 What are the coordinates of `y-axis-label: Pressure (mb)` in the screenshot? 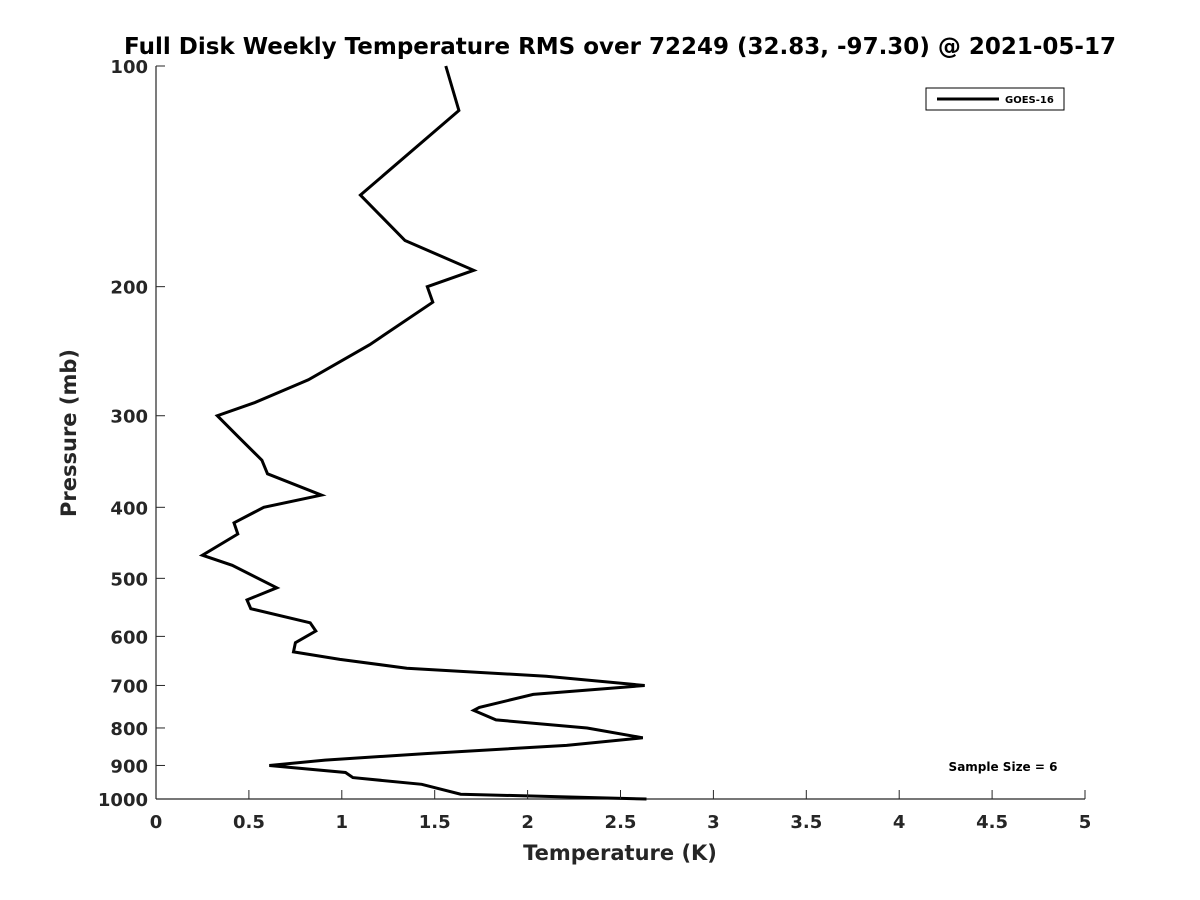 It's located at (69, 433).